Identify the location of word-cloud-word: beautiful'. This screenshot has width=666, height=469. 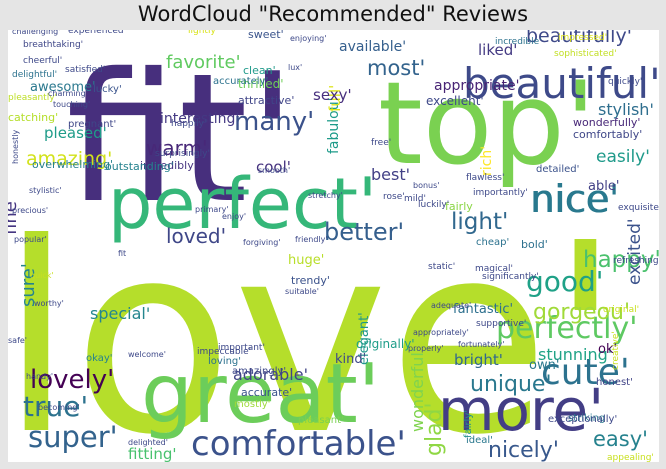
(561, 83).